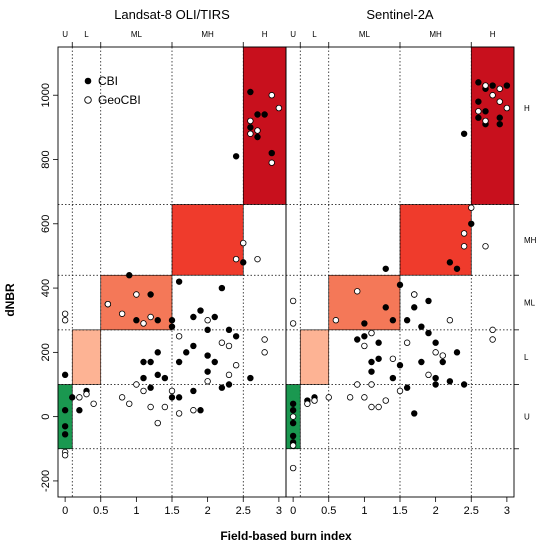  What do you see at coordinates (207, 34) in the screenshot?
I see `top-class-label: MH` at bounding box center [207, 34].